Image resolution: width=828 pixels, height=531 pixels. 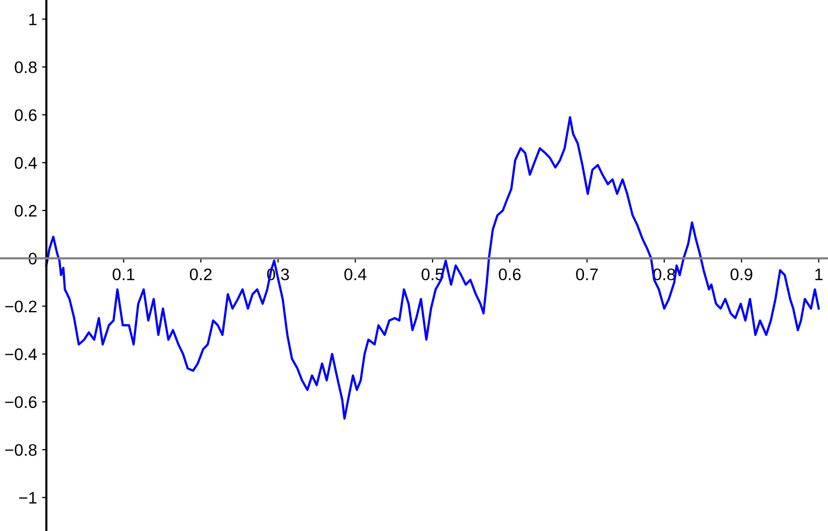 I want to click on y-tick-label: −0.2, so click(x=20, y=306).